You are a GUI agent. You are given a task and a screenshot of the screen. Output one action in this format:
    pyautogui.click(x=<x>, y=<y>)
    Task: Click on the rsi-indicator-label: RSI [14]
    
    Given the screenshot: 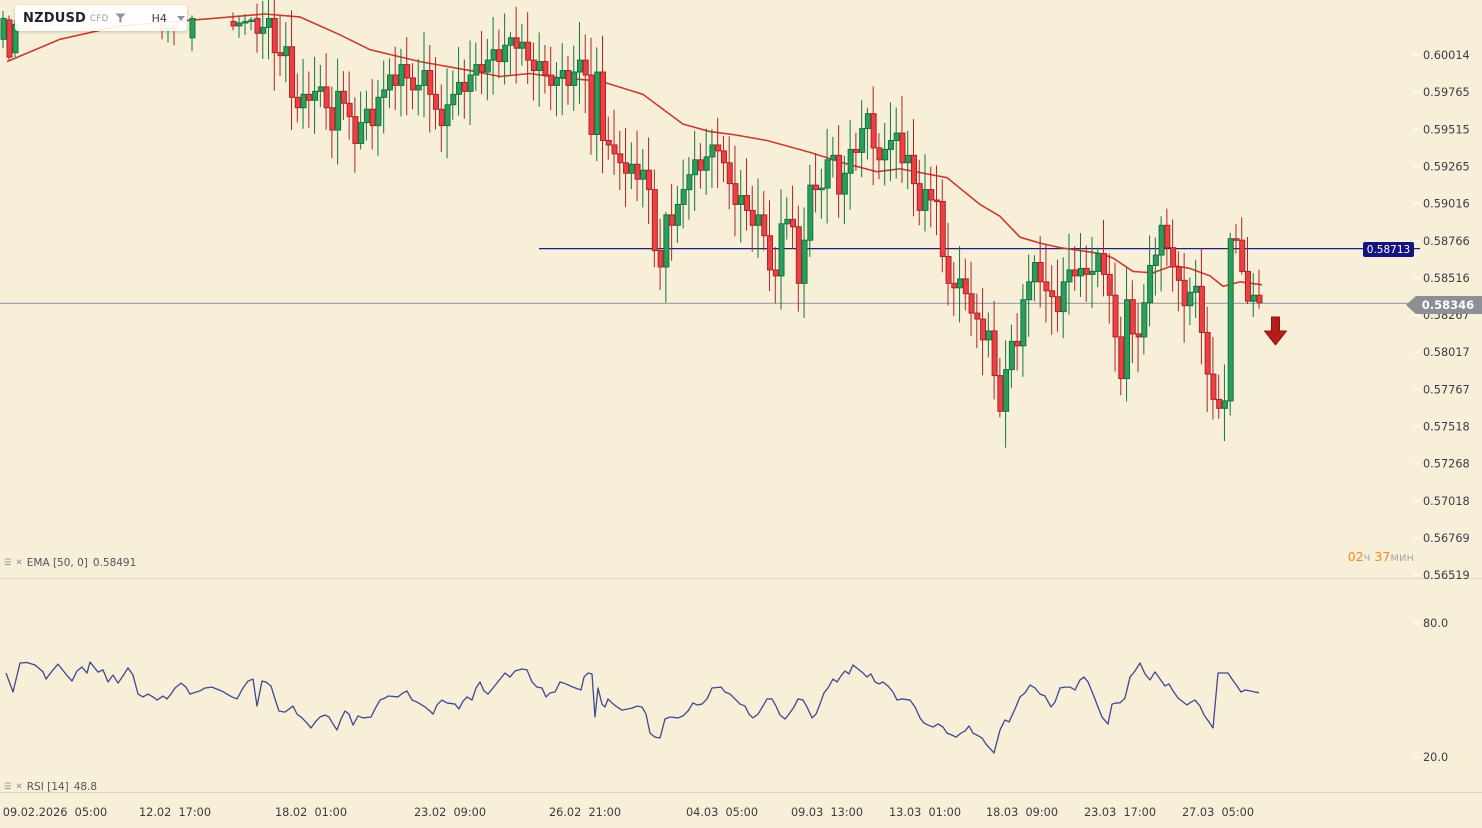 What is the action you would take?
    pyautogui.click(x=47, y=787)
    